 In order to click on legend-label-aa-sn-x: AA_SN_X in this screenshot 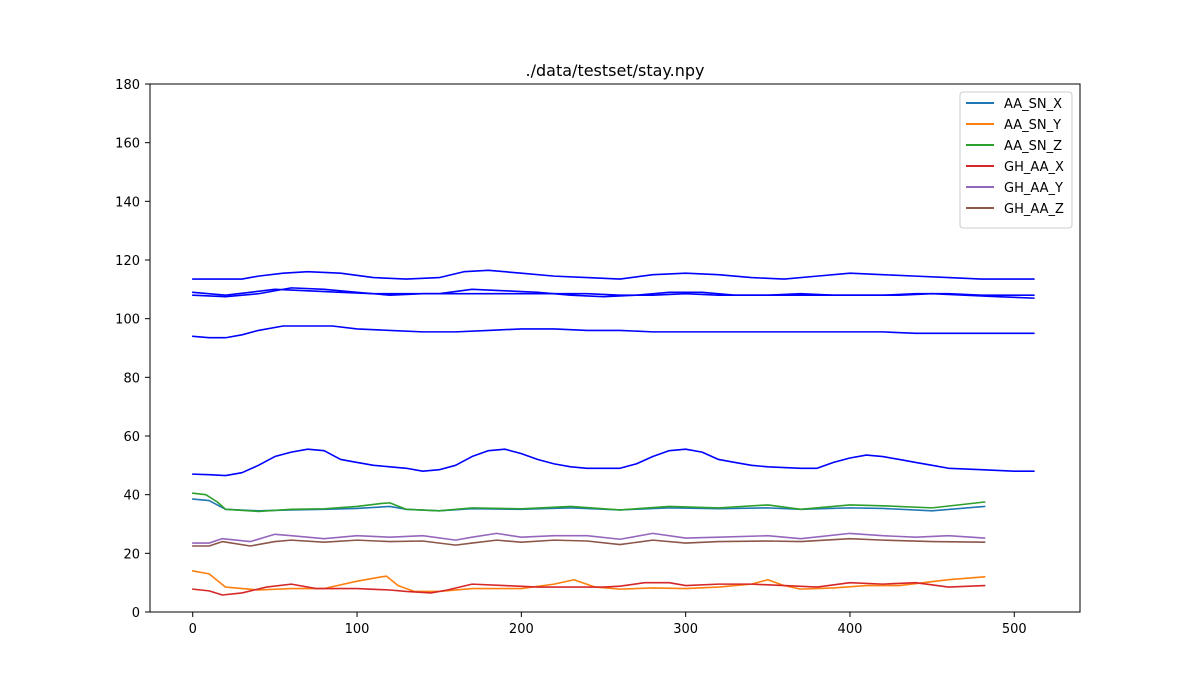, I will do `click(1033, 104)`.